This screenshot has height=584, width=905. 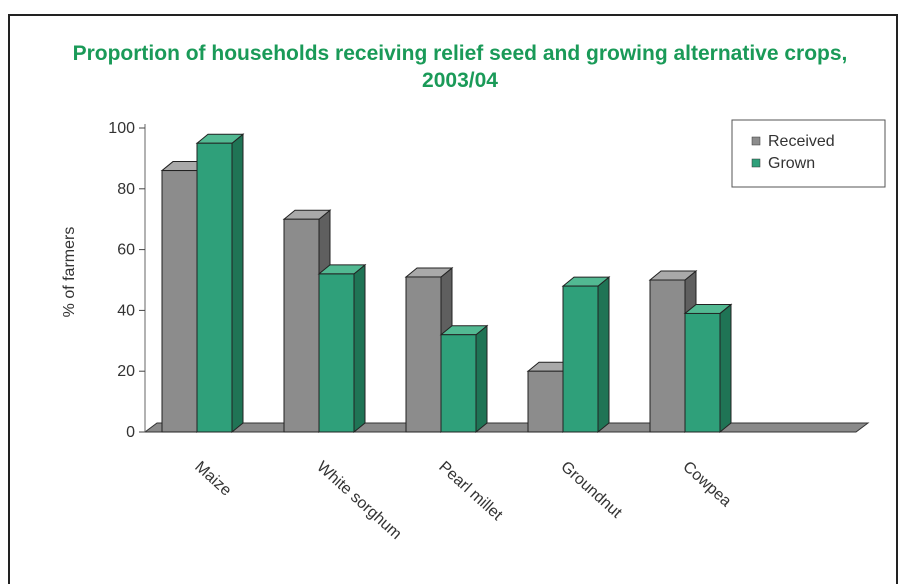 I want to click on x-tick-label: Maize, so click(x=212, y=478).